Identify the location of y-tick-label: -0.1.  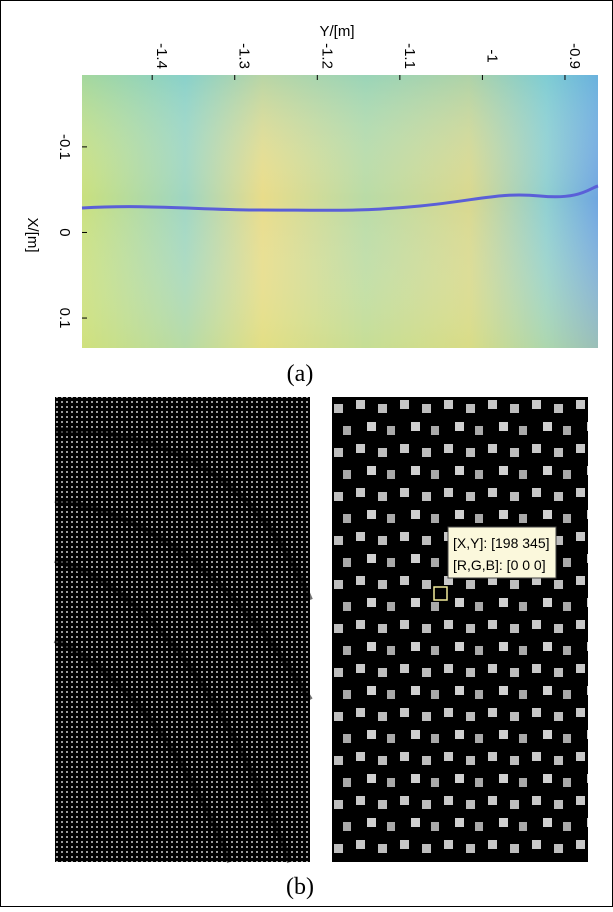
(64, 147).